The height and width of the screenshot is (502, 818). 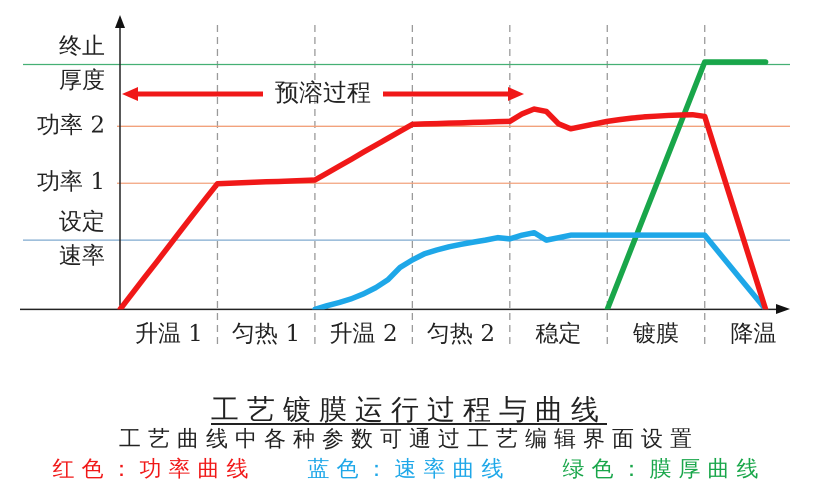 I want to click on x-tick-label: 匀热 2, so click(x=461, y=334).